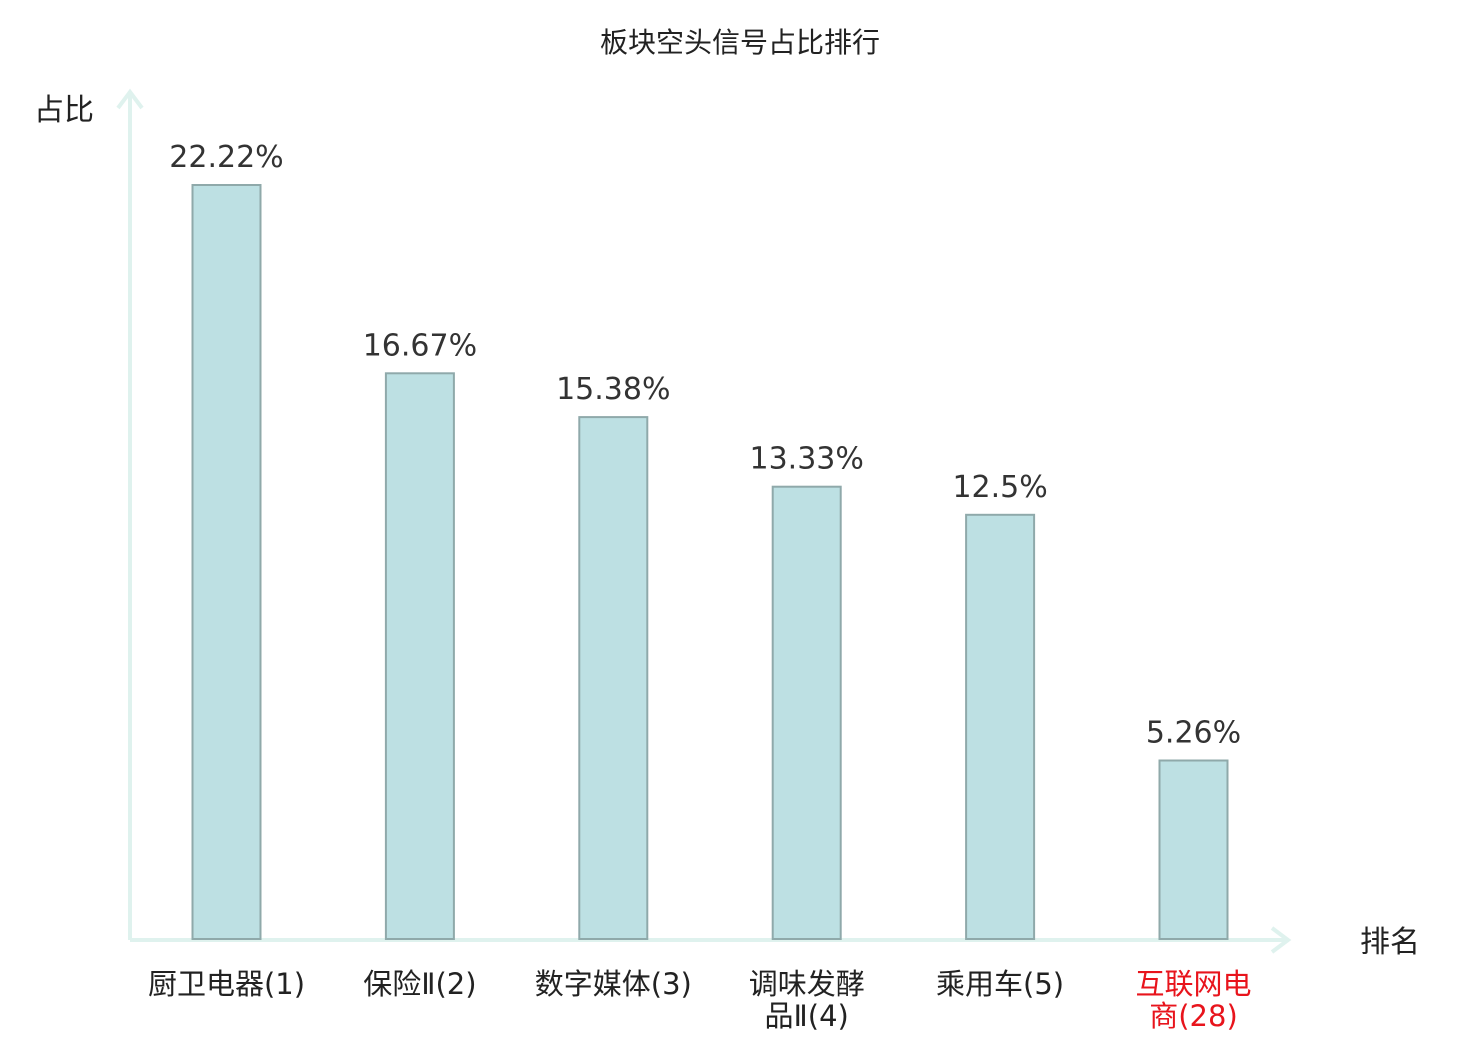 The image size is (1480, 1040). I want to click on value-label-2: 16.67%, so click(420, 345).